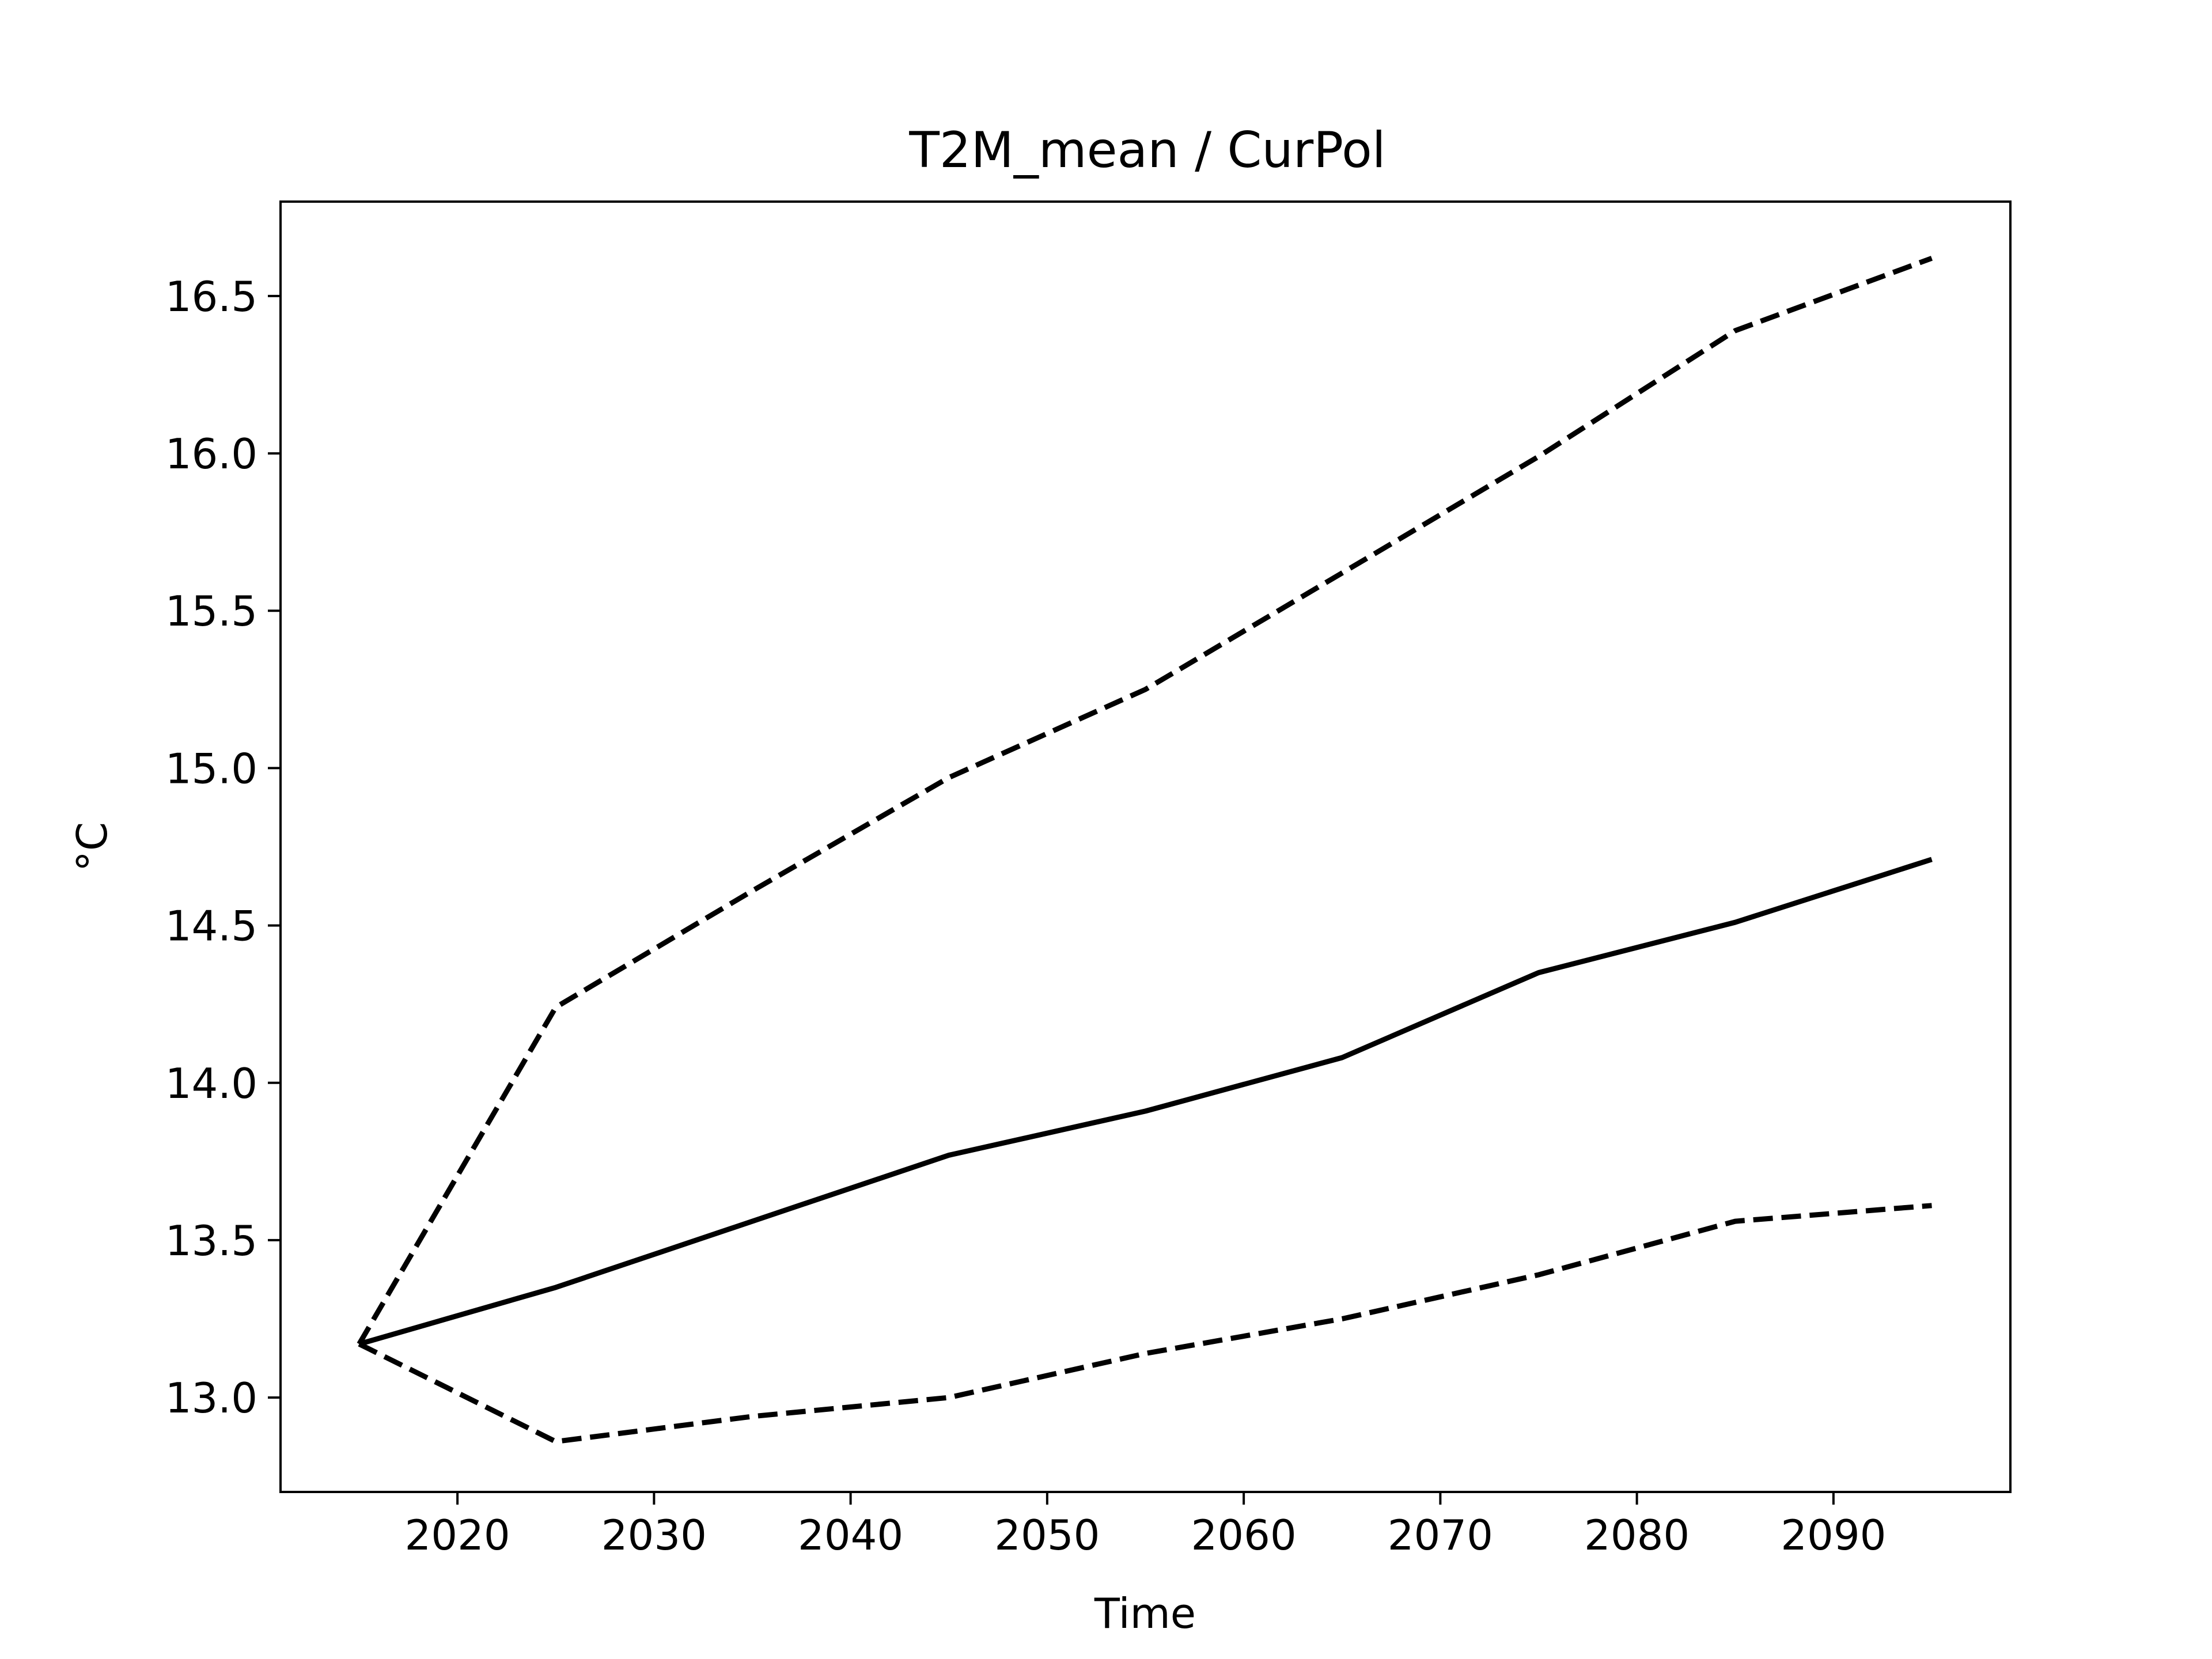 The height and width of the screenshot is (1659, 2212). Describe the element at coordinates (654, 1535) in the screenshot. I see `x-tick-label: 2030` at that location.